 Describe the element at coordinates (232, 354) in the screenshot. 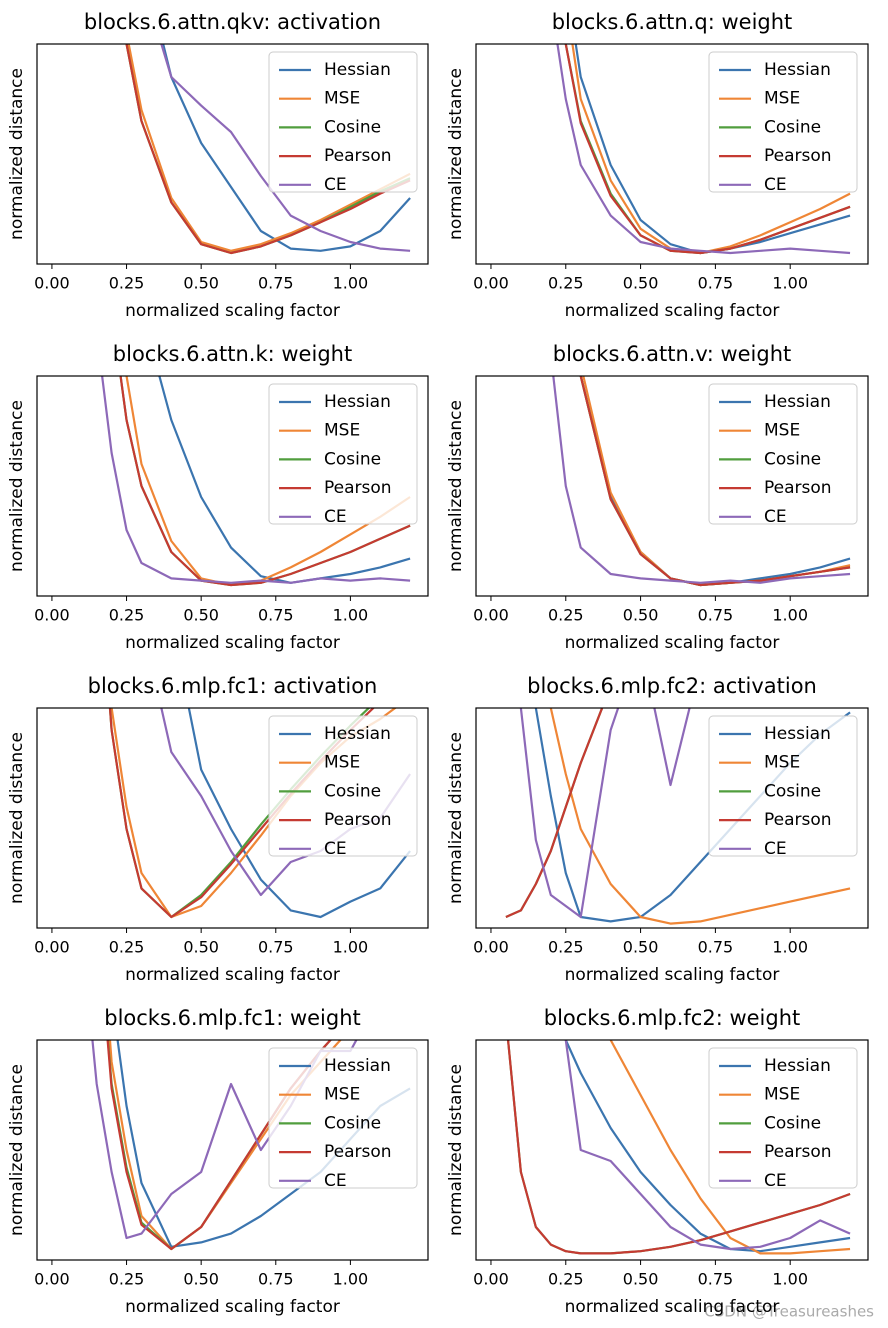

I see `chart-title: blocks.6.attn.k: weight` at that location.